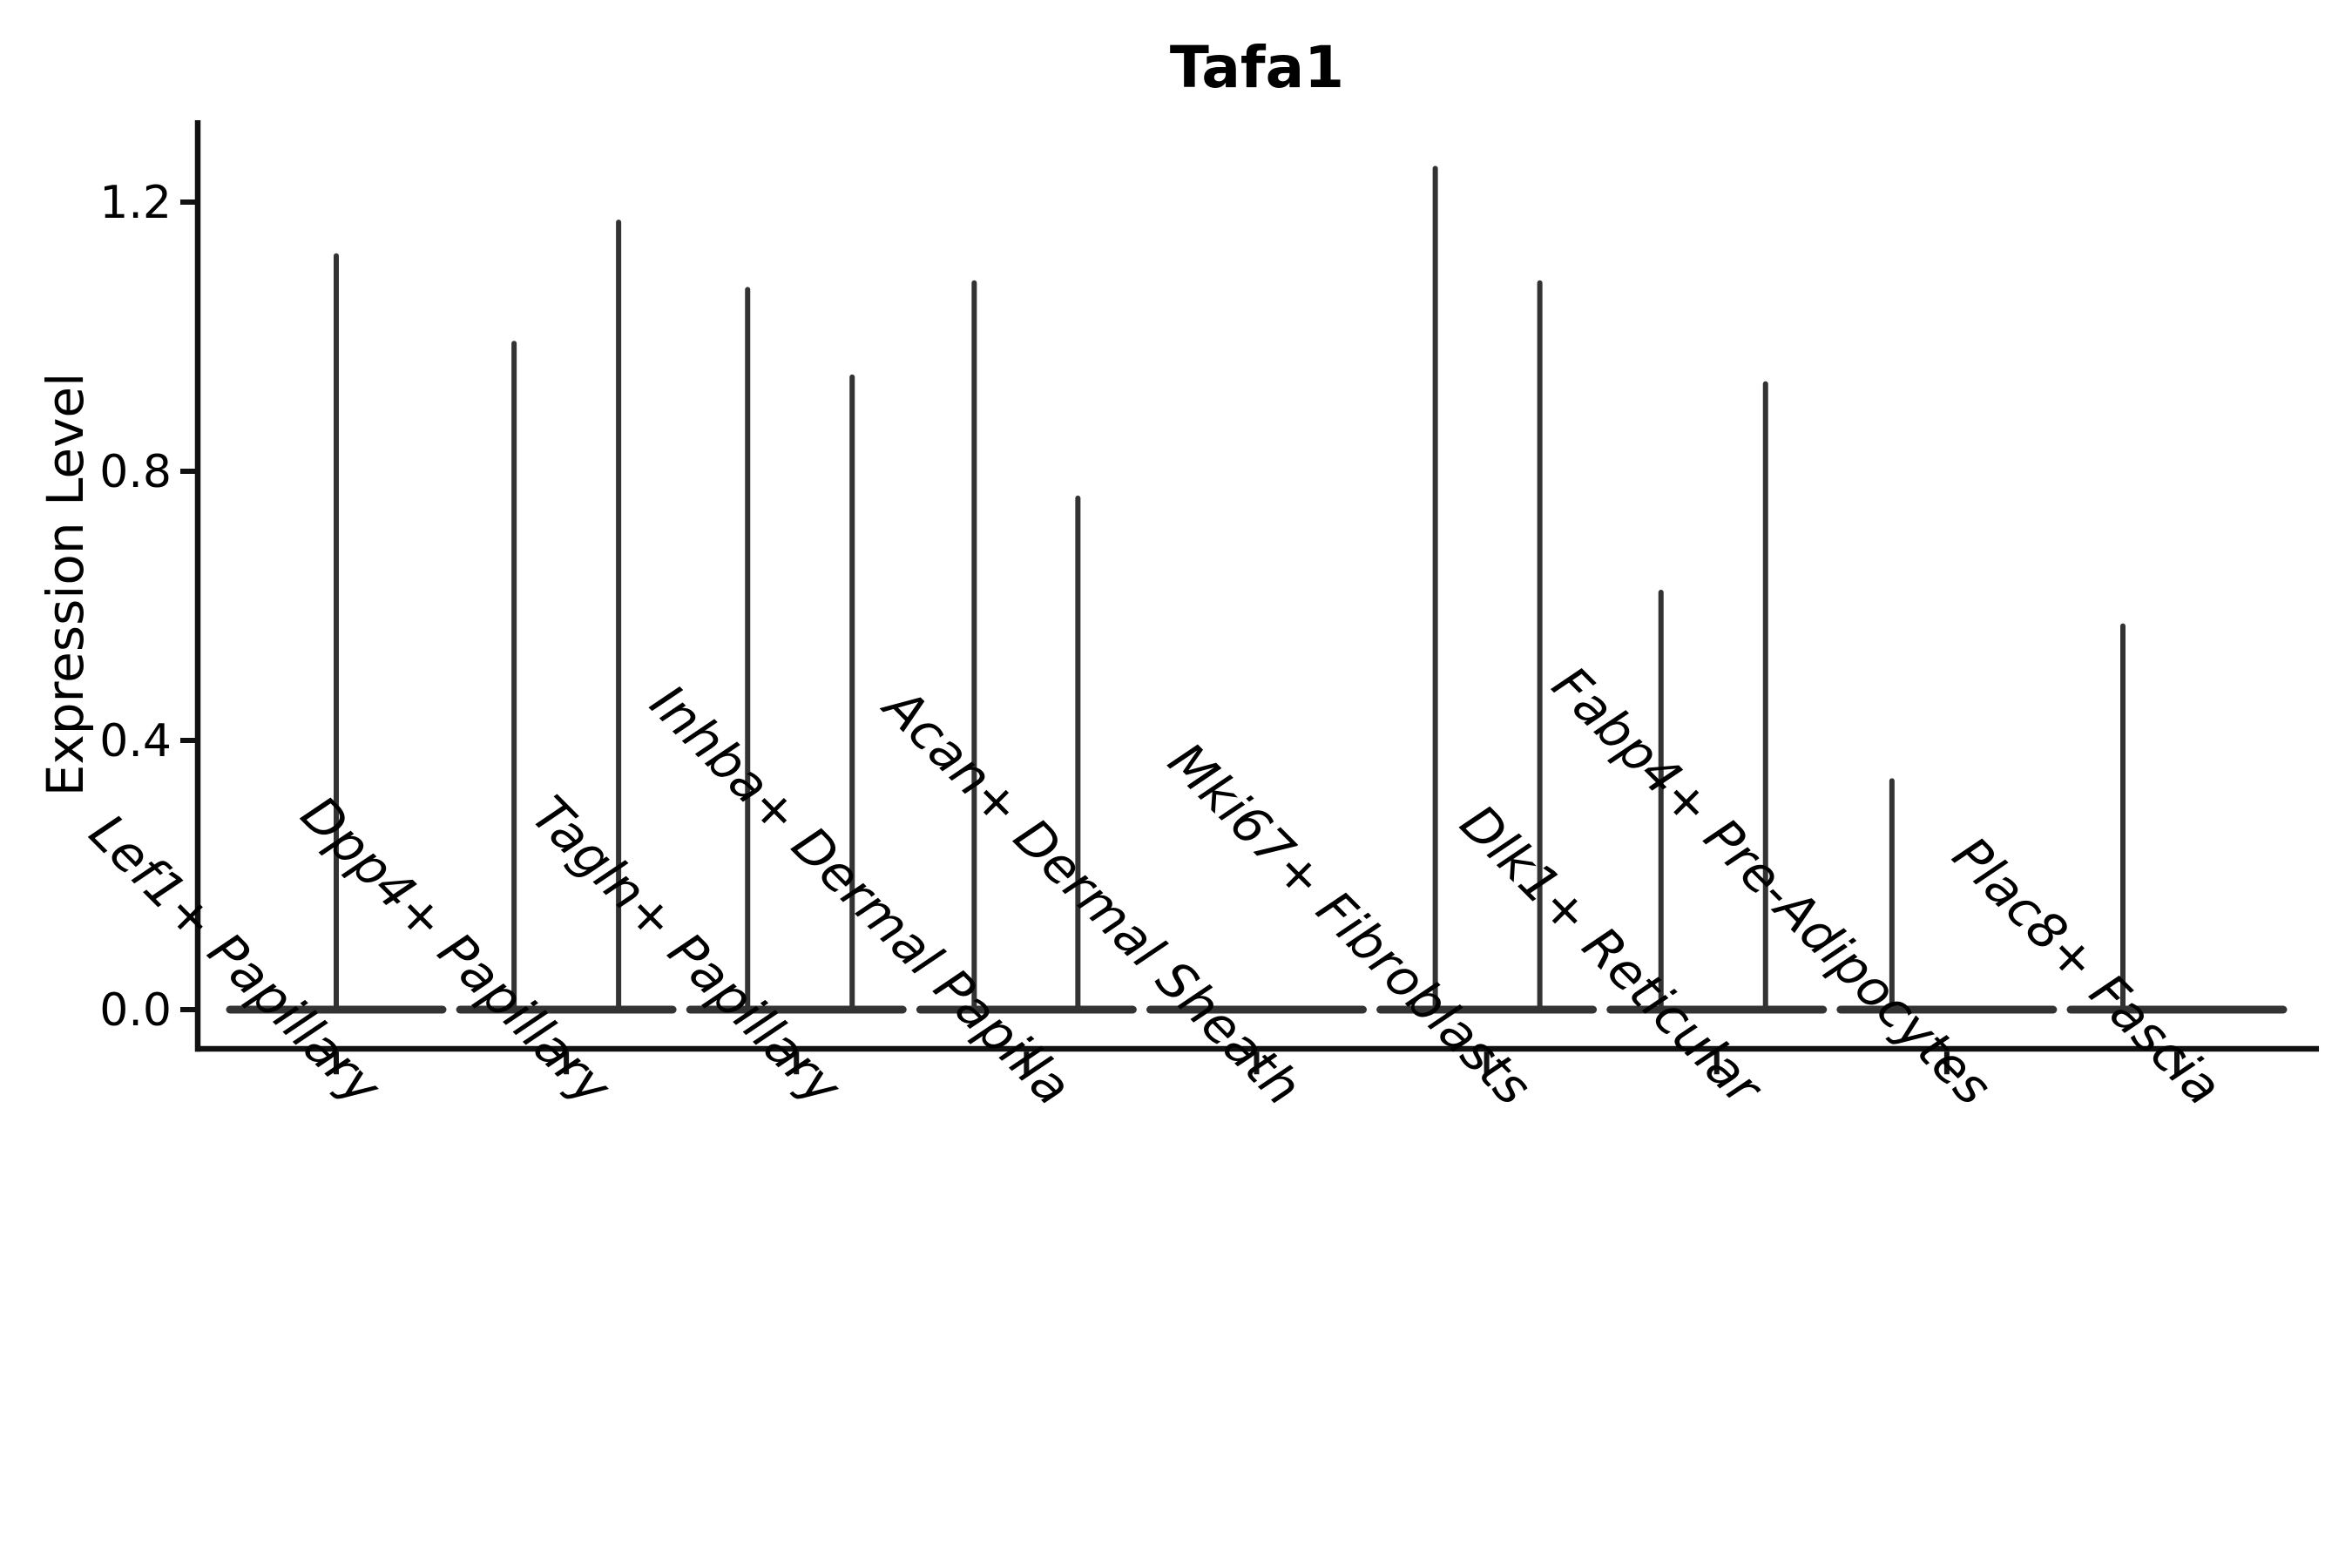 Image resolution: width=2352 pixels, height=1568 pixels. Describe the element at coordinates (1257, 67) in the screenshot. I see `plot-title: Tafa1` at that location.